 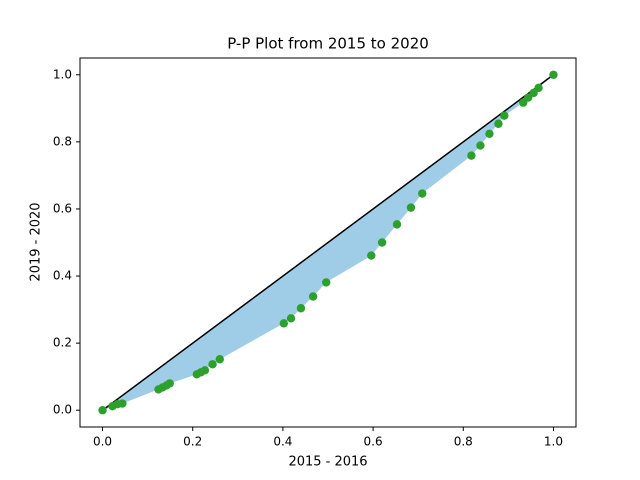 I want to click on y-axis-label: 2019 - 2020, so click(x=36, y=241).